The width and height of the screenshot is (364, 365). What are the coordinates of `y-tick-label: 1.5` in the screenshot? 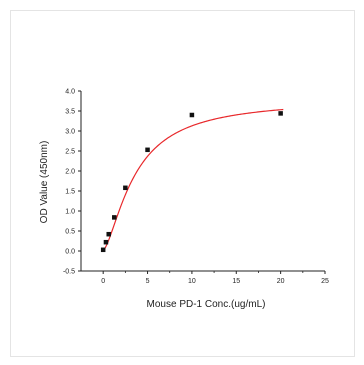 It's located at (70, 192).